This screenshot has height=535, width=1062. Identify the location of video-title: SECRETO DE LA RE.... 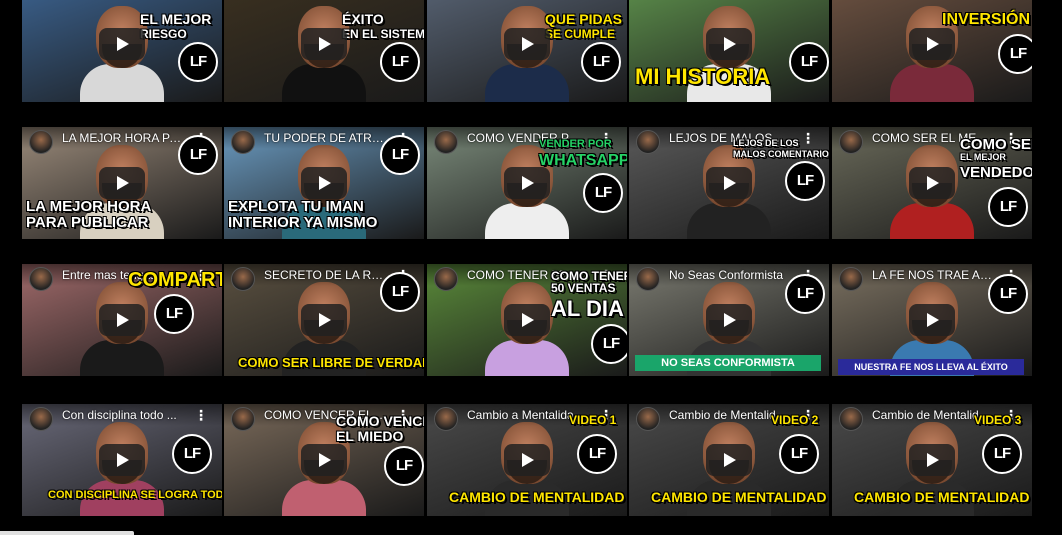
(324, 275).